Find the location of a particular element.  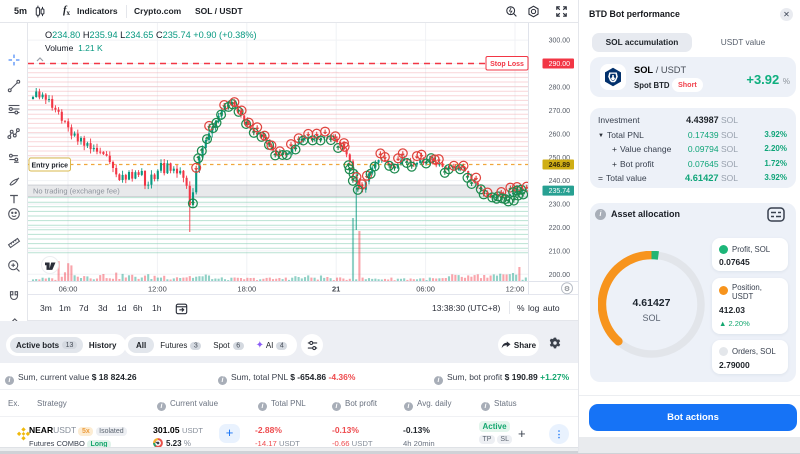

svg-text: 220.00 is located at coordinates (560, 228).